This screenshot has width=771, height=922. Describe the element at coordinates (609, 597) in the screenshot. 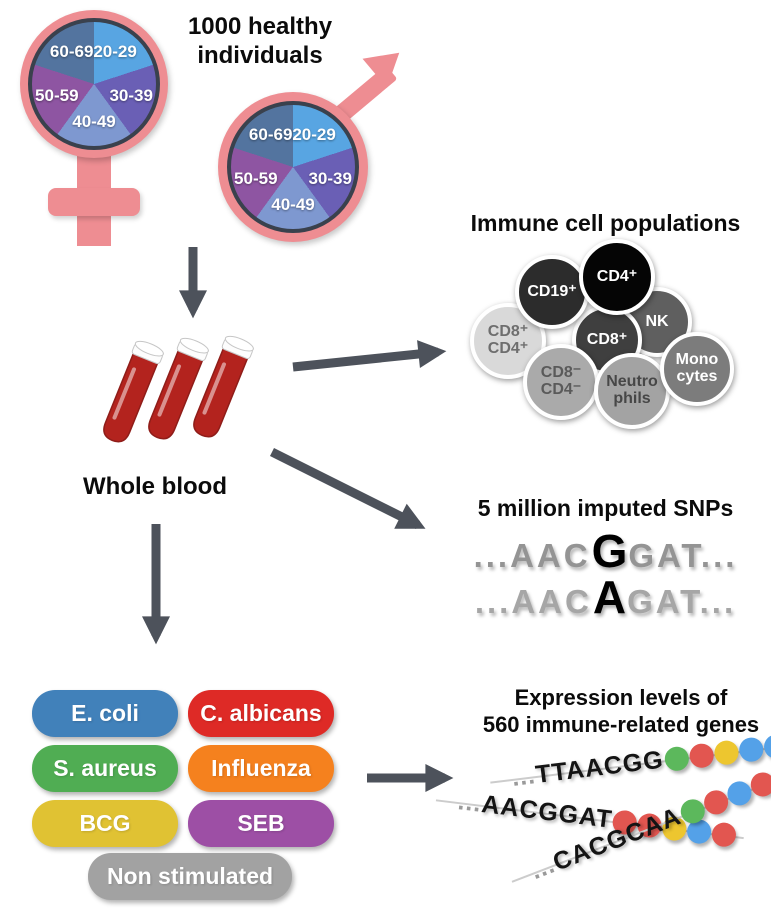

I see `snp-variant-allele: A` at that location.